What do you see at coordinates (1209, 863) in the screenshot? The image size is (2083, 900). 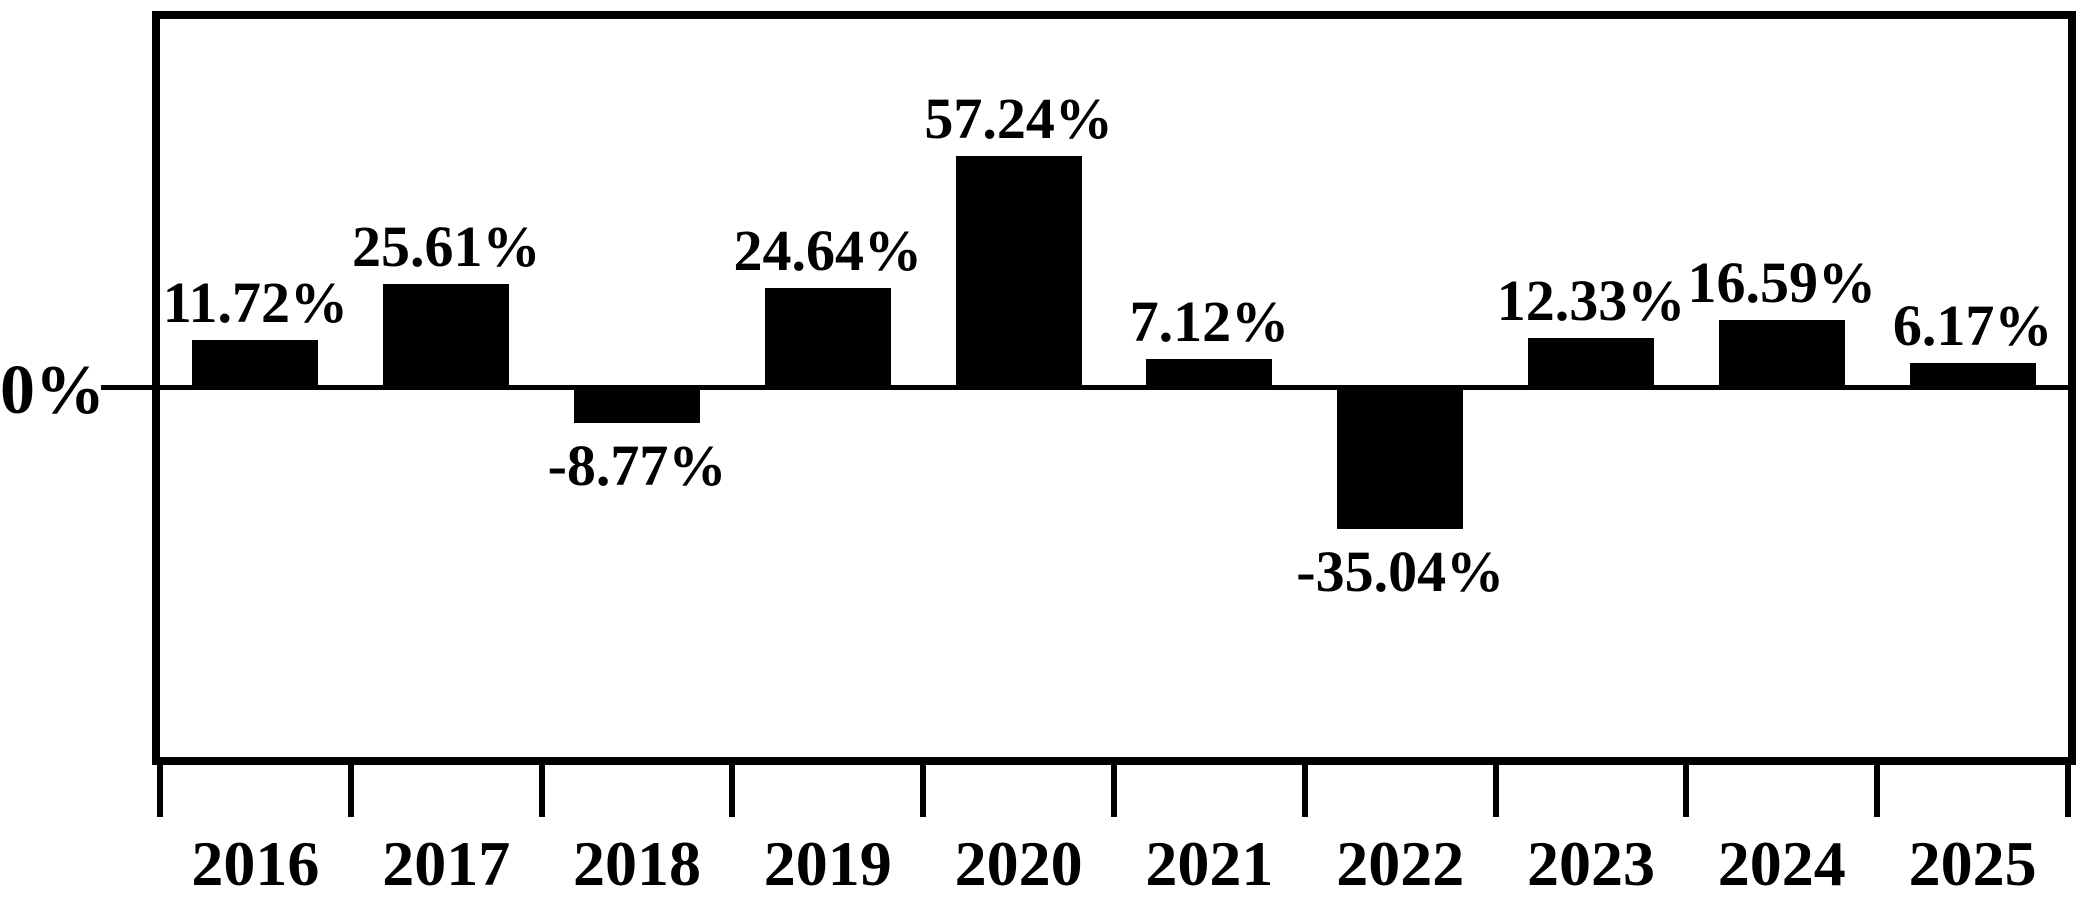 I see `x-axis-label-2021: 2021` at bounding box center [1209, 863].